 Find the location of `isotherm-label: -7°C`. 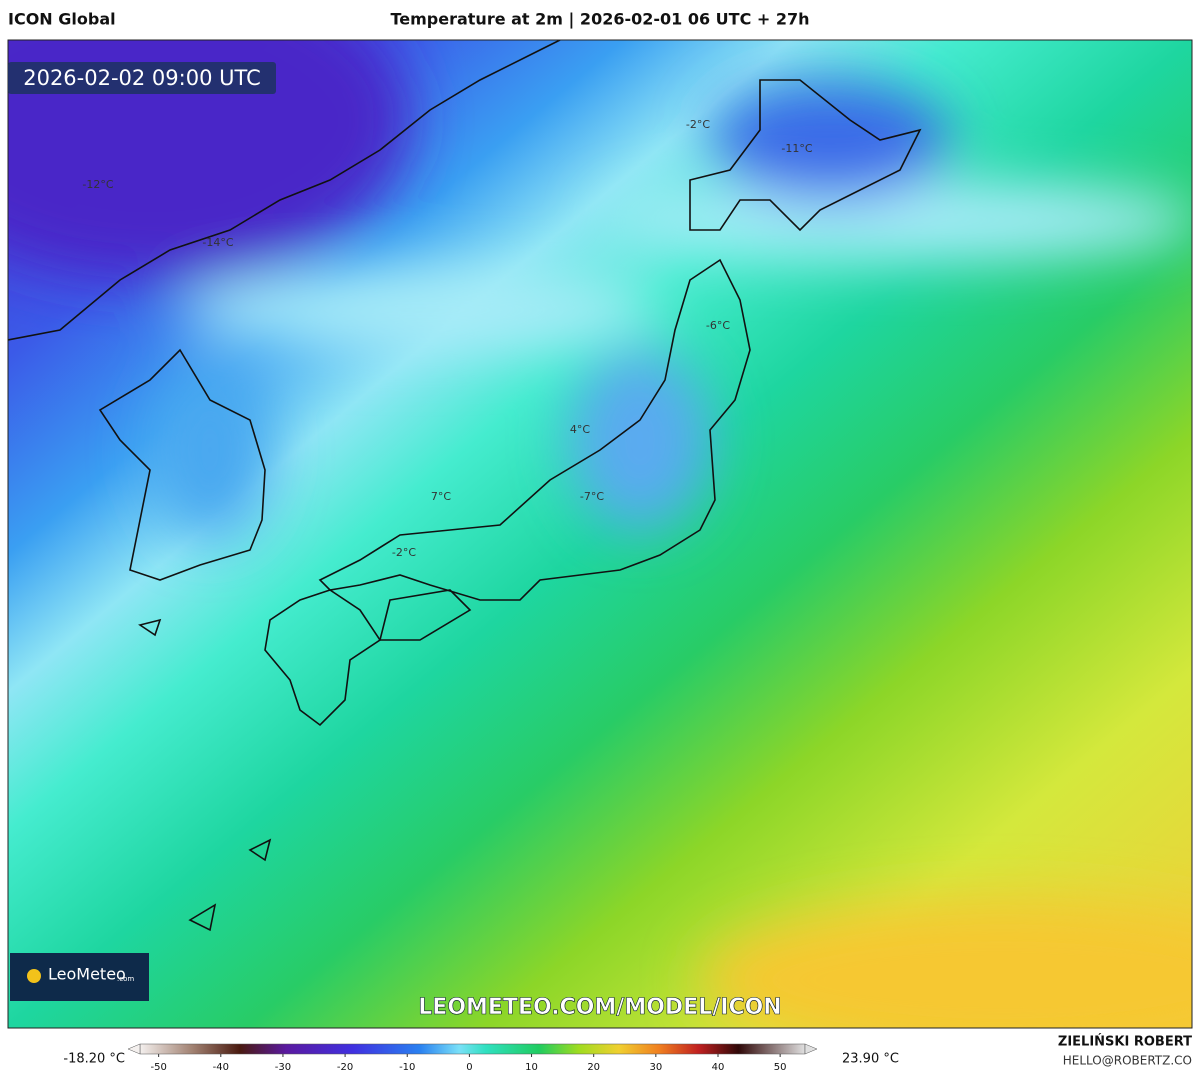

isotherm-label: -7°C is located at coordinates (592, 496).